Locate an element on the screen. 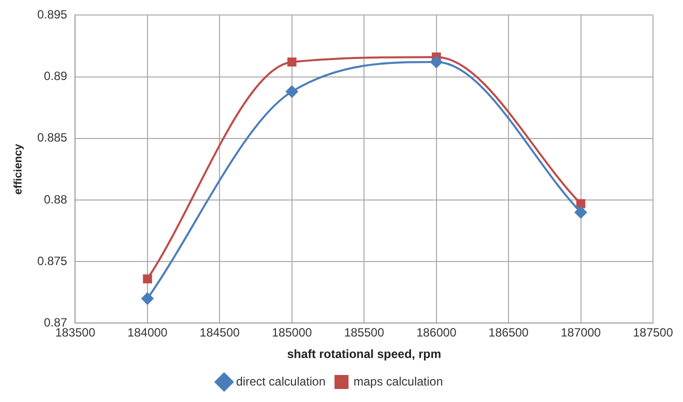 This screenshot has width=683, height=402. y-tick-label: 0.89 is located at coordinates (56, 76).